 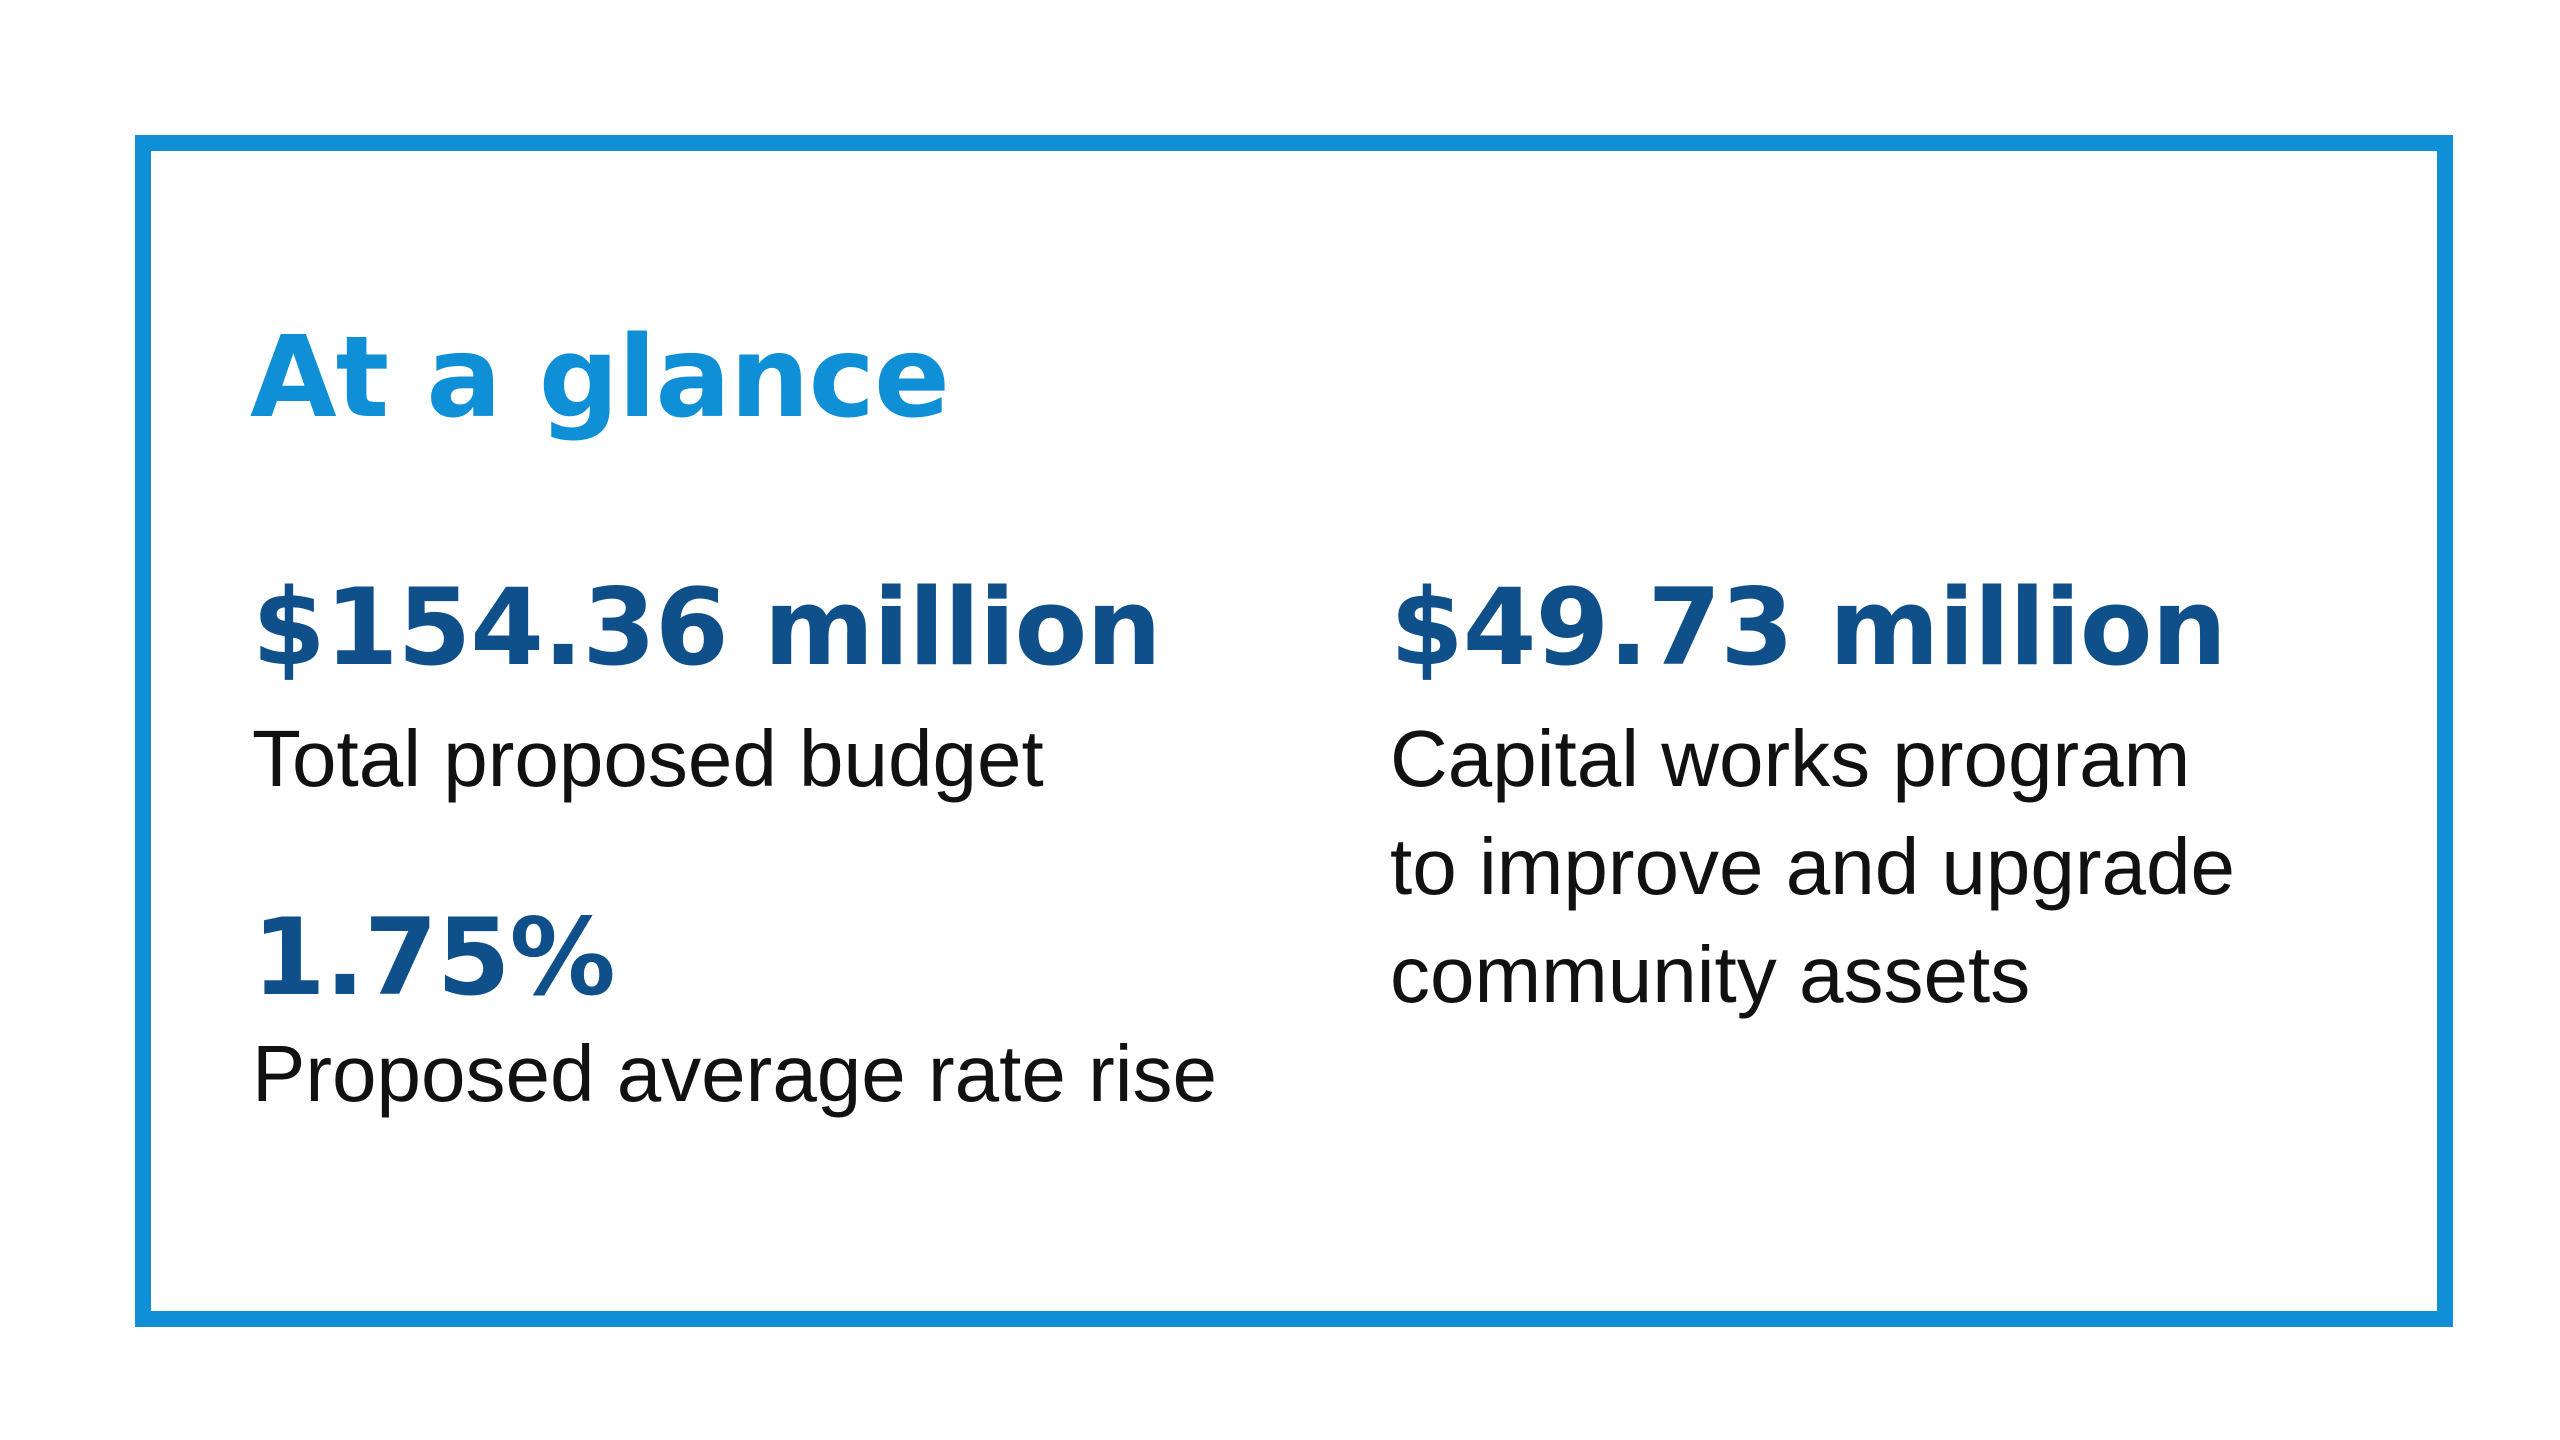 What do you see at coordinates (734, 1073) in the screenshot?
I see `stat-label: Proposed average rate rise` at bounding box center [734, 1073].